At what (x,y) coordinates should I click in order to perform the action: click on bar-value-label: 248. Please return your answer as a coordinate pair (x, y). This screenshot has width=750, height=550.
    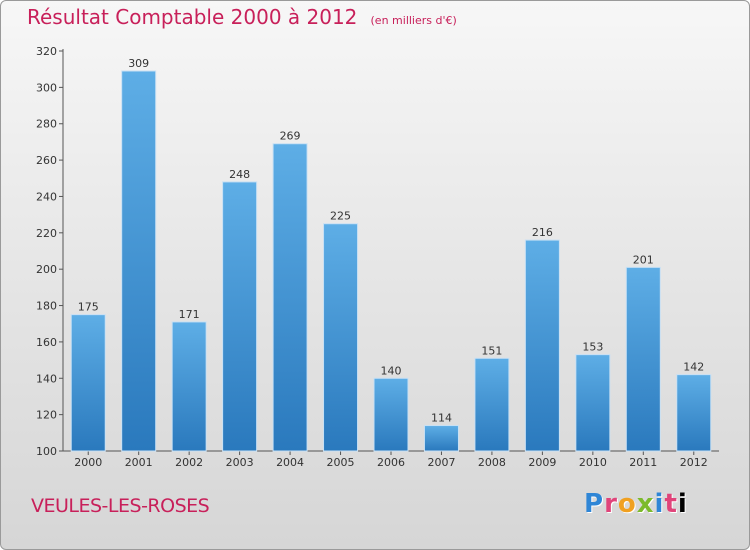
    Looking at the image, I should click on (239, 174).